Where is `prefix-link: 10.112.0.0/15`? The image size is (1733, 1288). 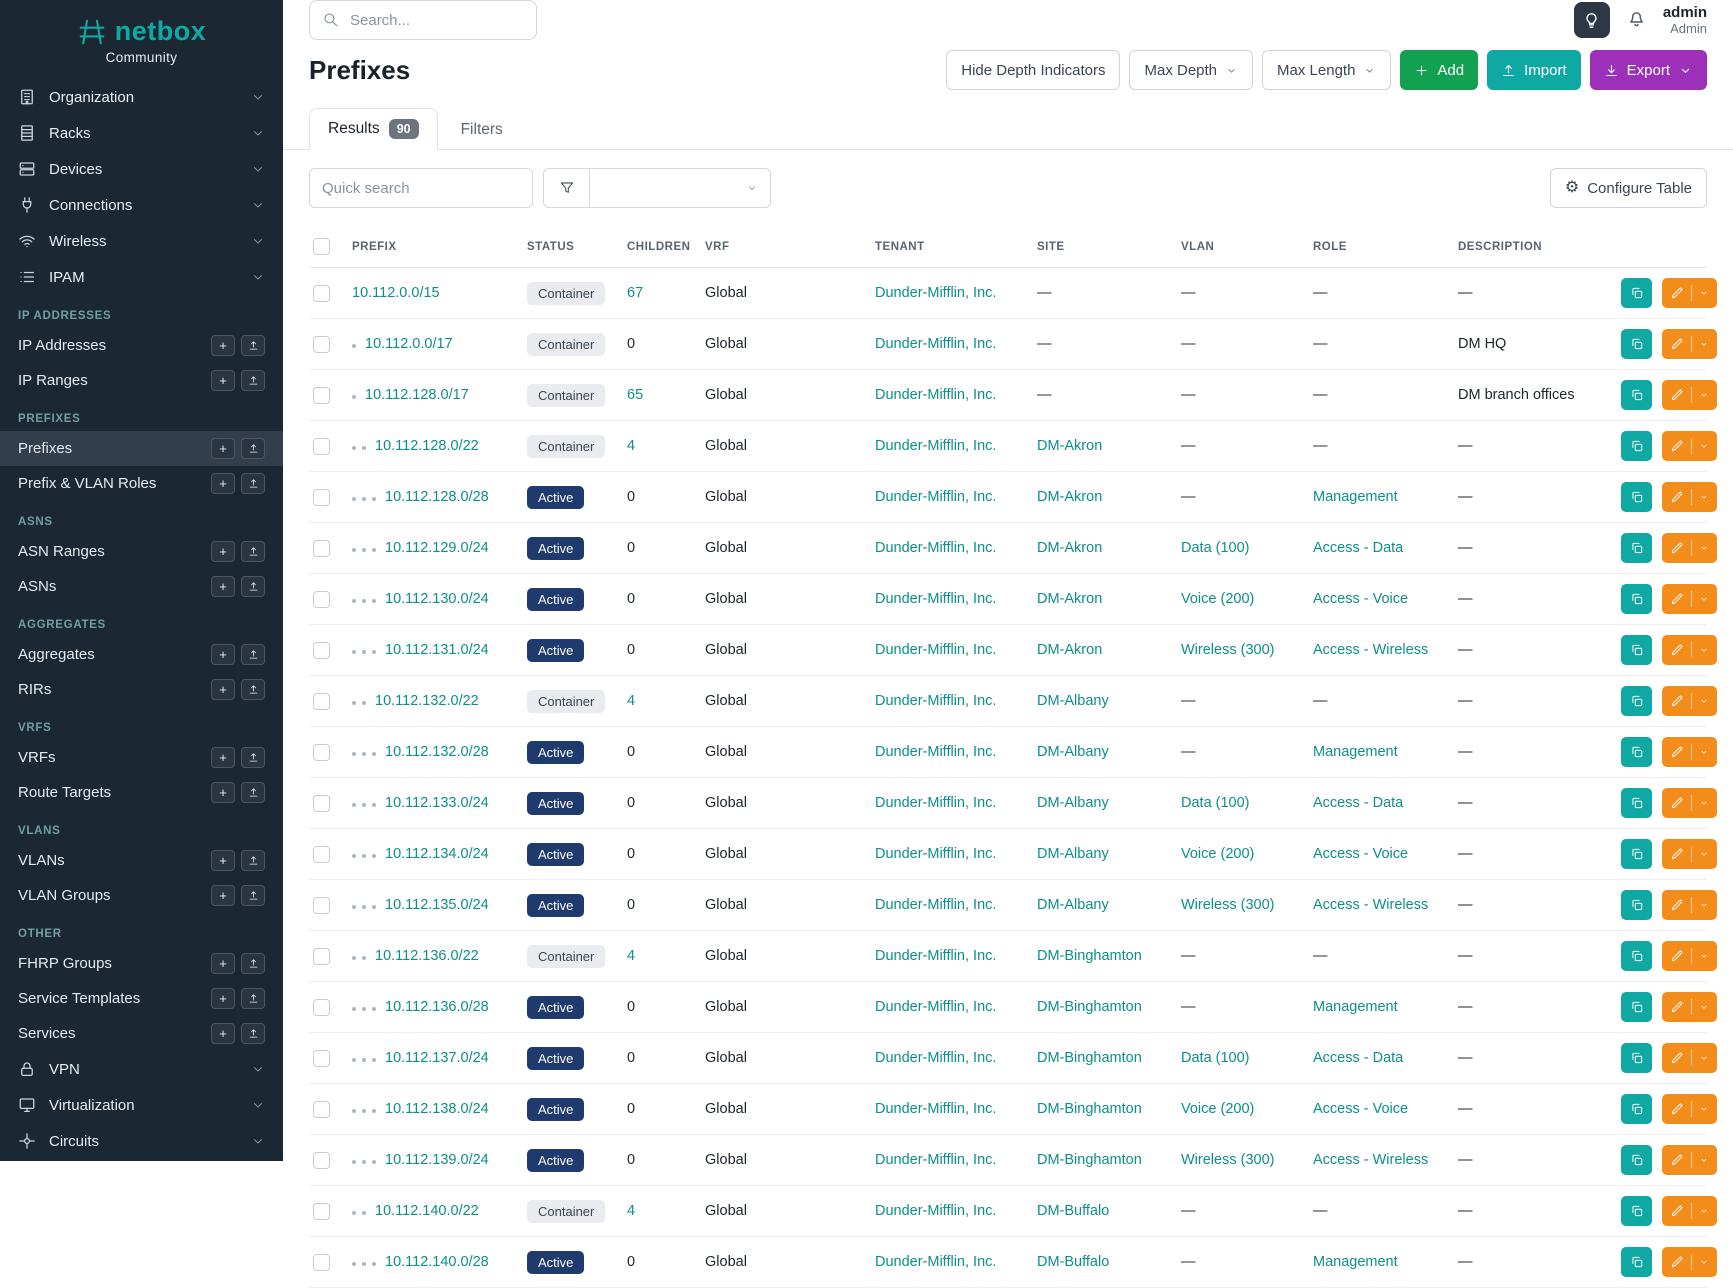
prefix-link: 10.112.0.0/15 is located at coordinates (396, 293).